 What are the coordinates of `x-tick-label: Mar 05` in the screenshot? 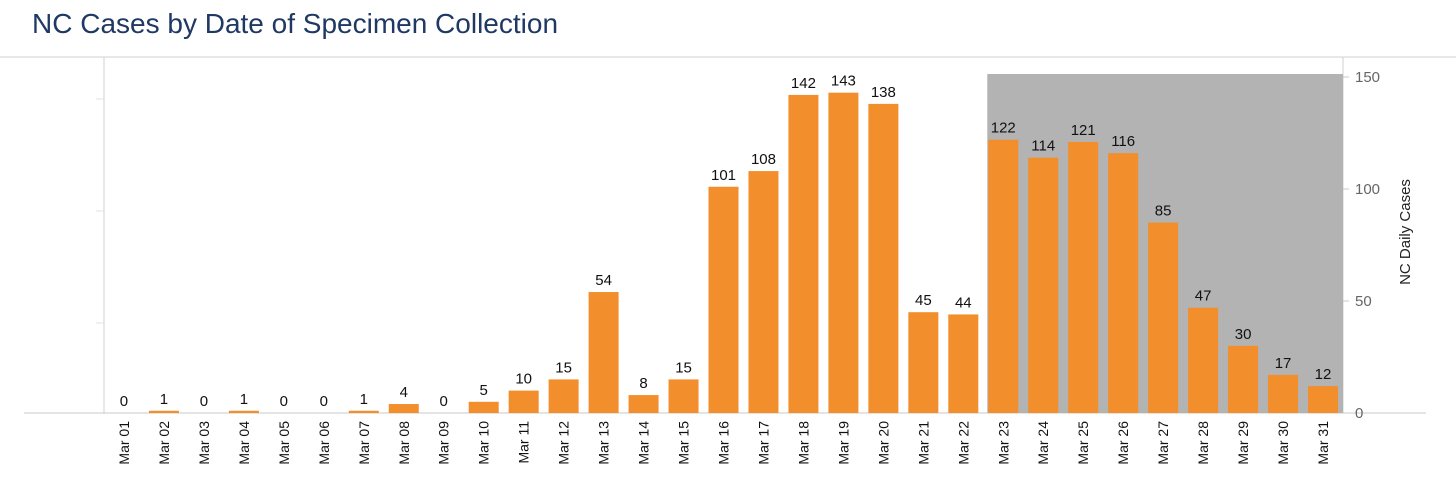 It's located at (284, 443).